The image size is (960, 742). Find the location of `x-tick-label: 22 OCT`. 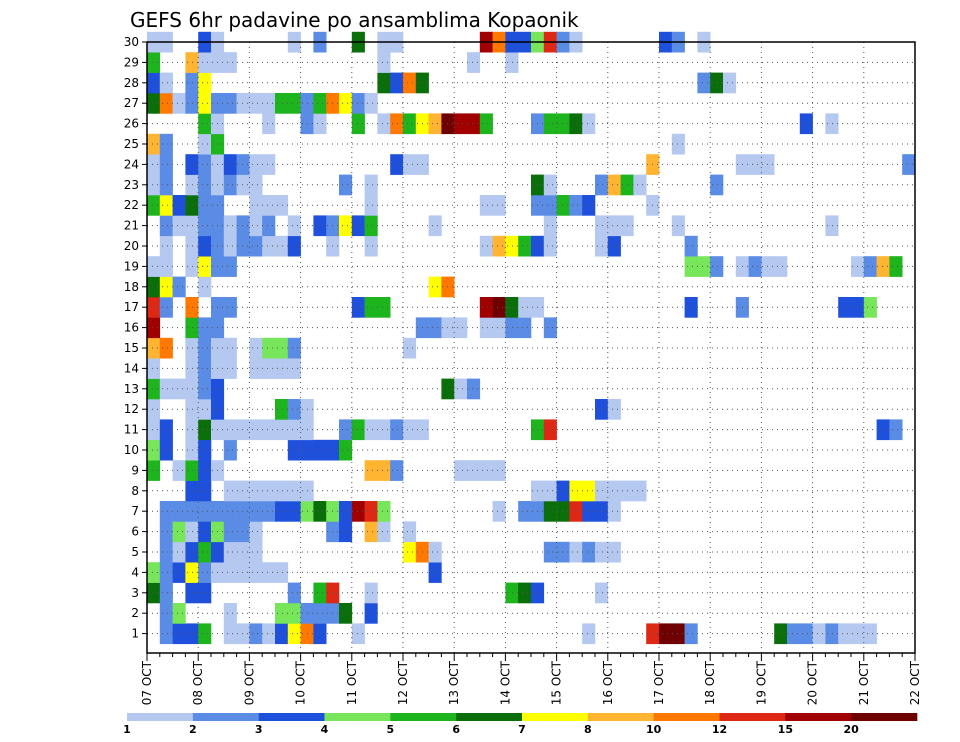

x-tick-label: 22 OCT is located at coordinates (915, 682).